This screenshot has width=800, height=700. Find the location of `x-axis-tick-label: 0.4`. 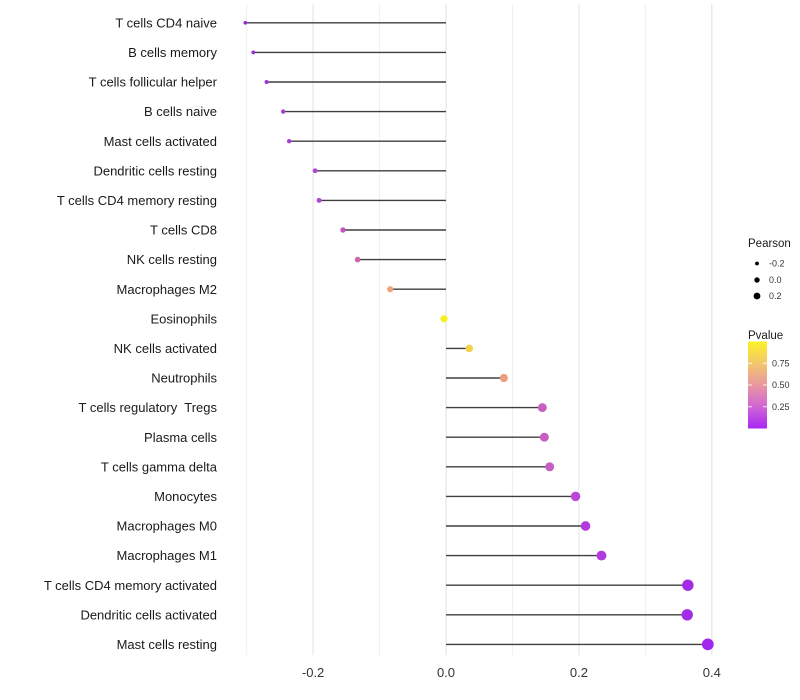

x-axis-tick-label: 0.4 is located at coordinates (712, 672).